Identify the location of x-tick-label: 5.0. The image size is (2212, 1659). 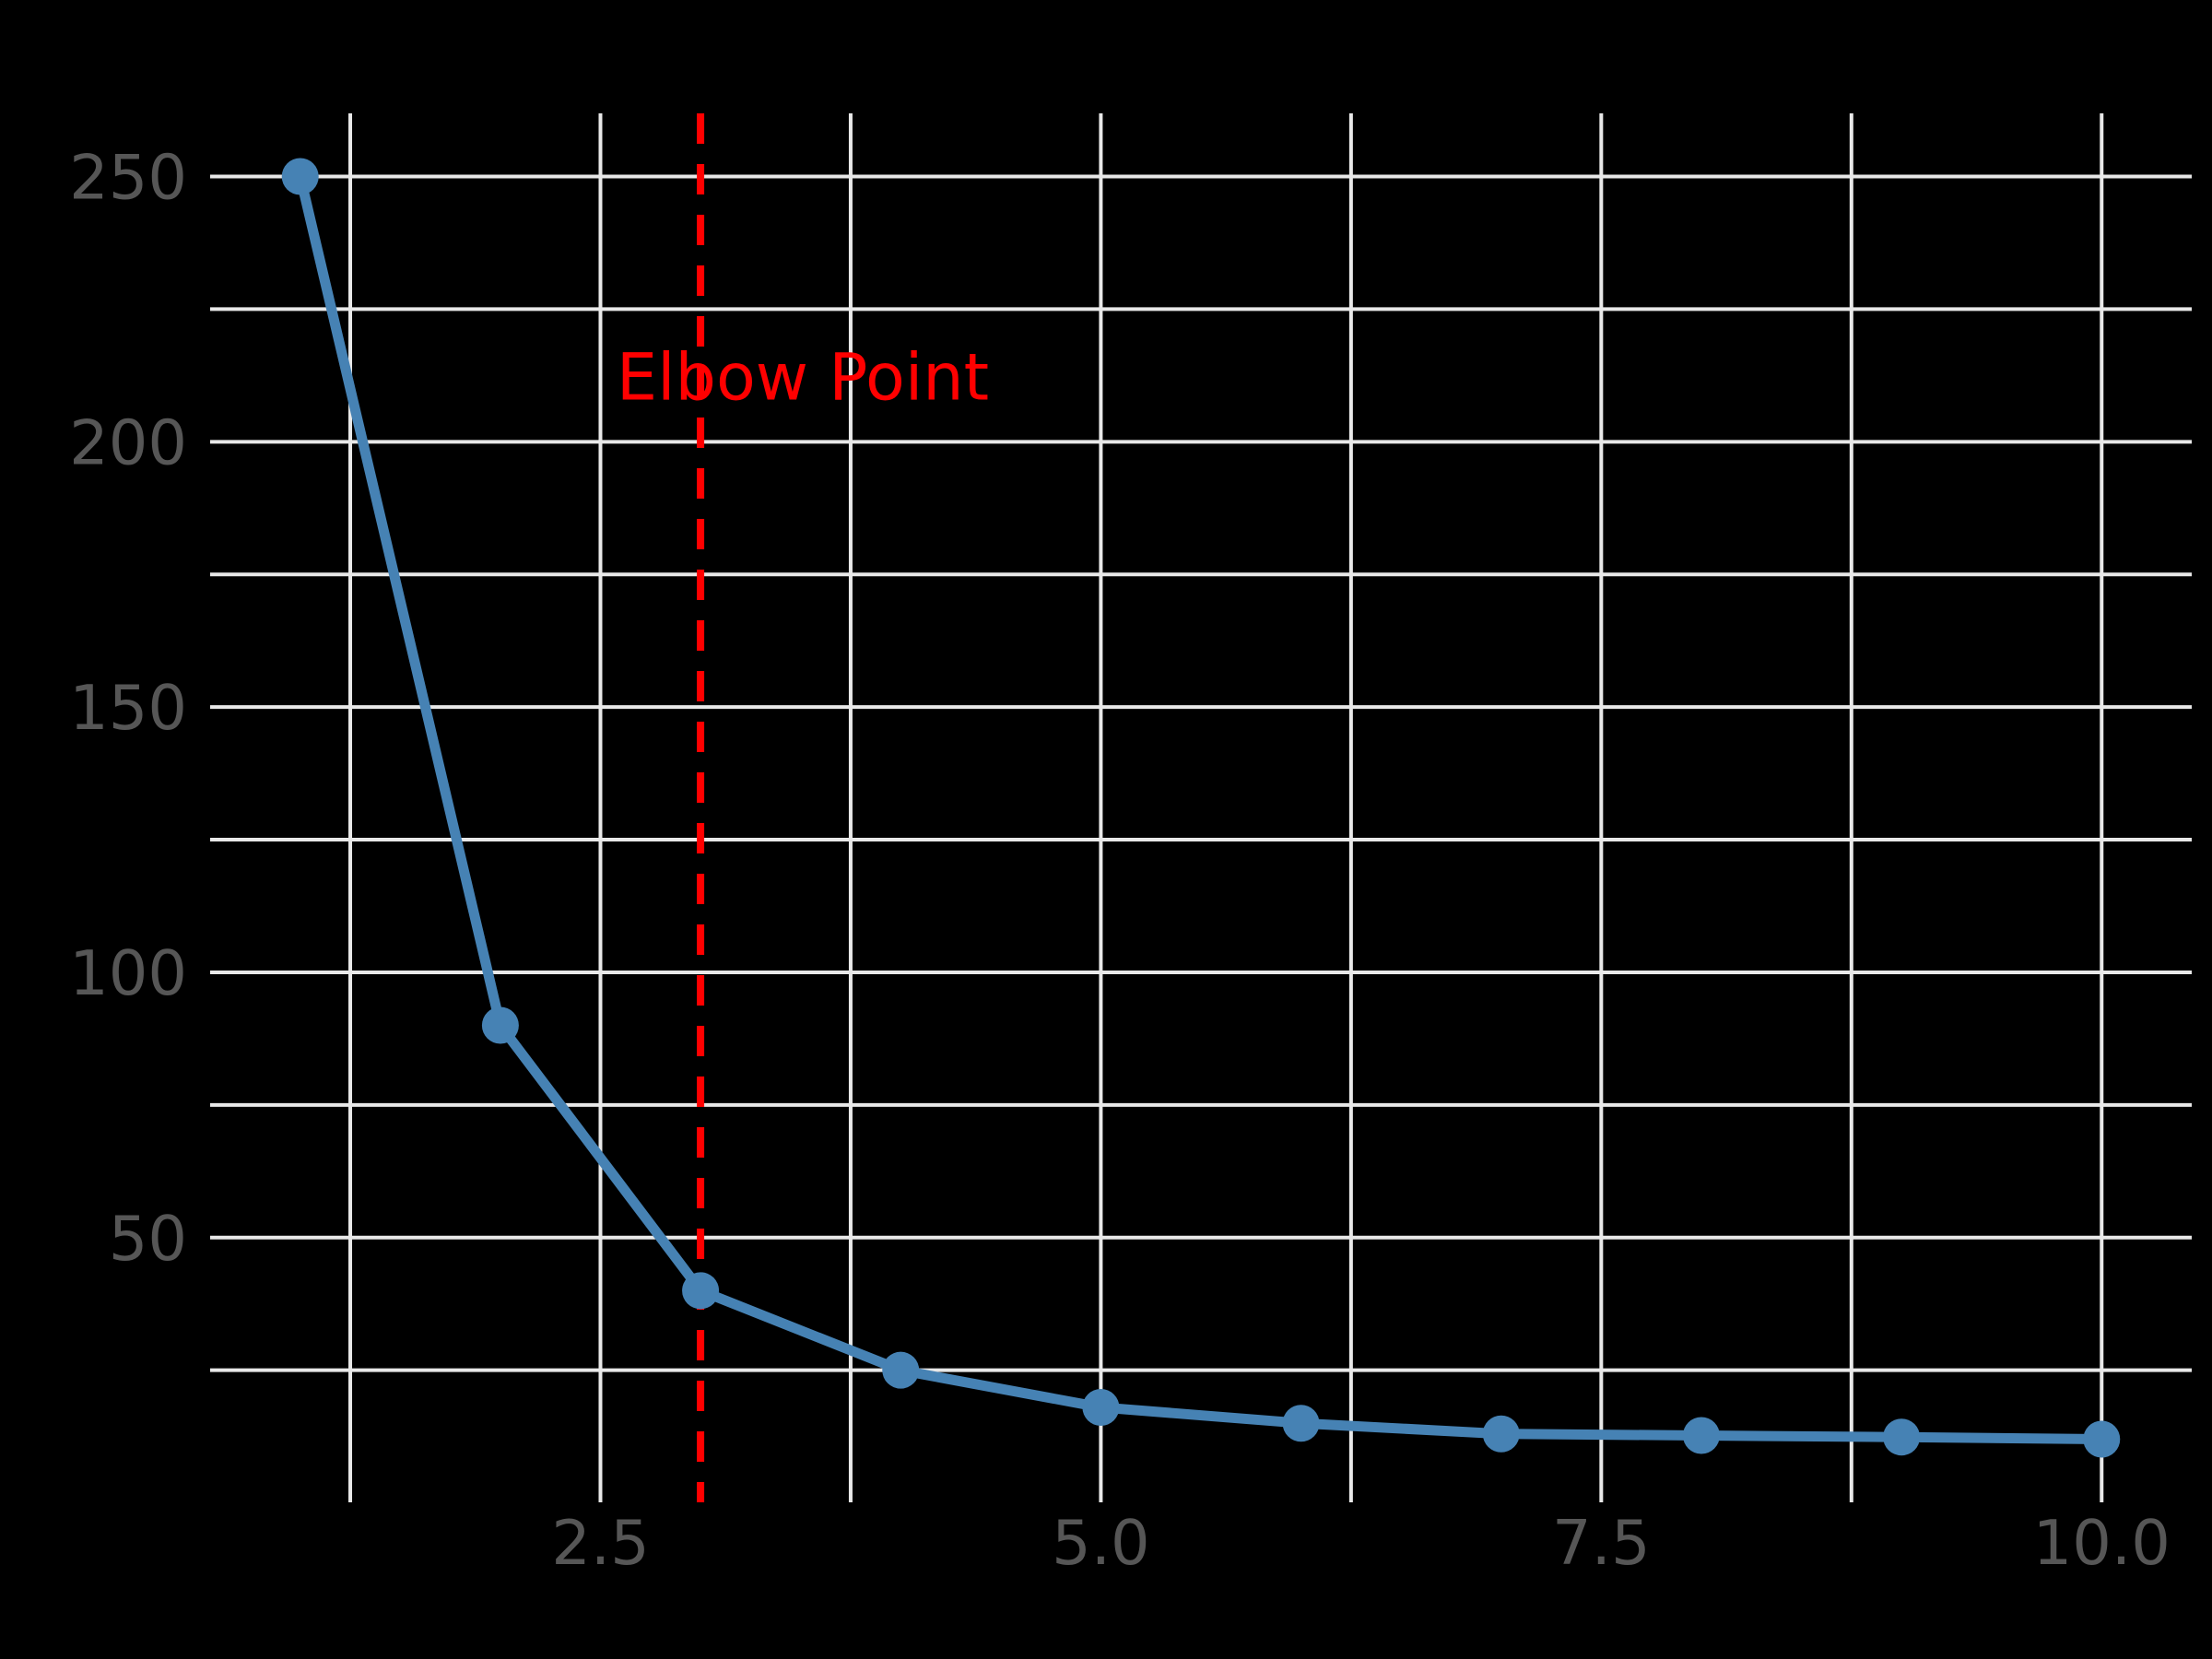
(1101, 1543).